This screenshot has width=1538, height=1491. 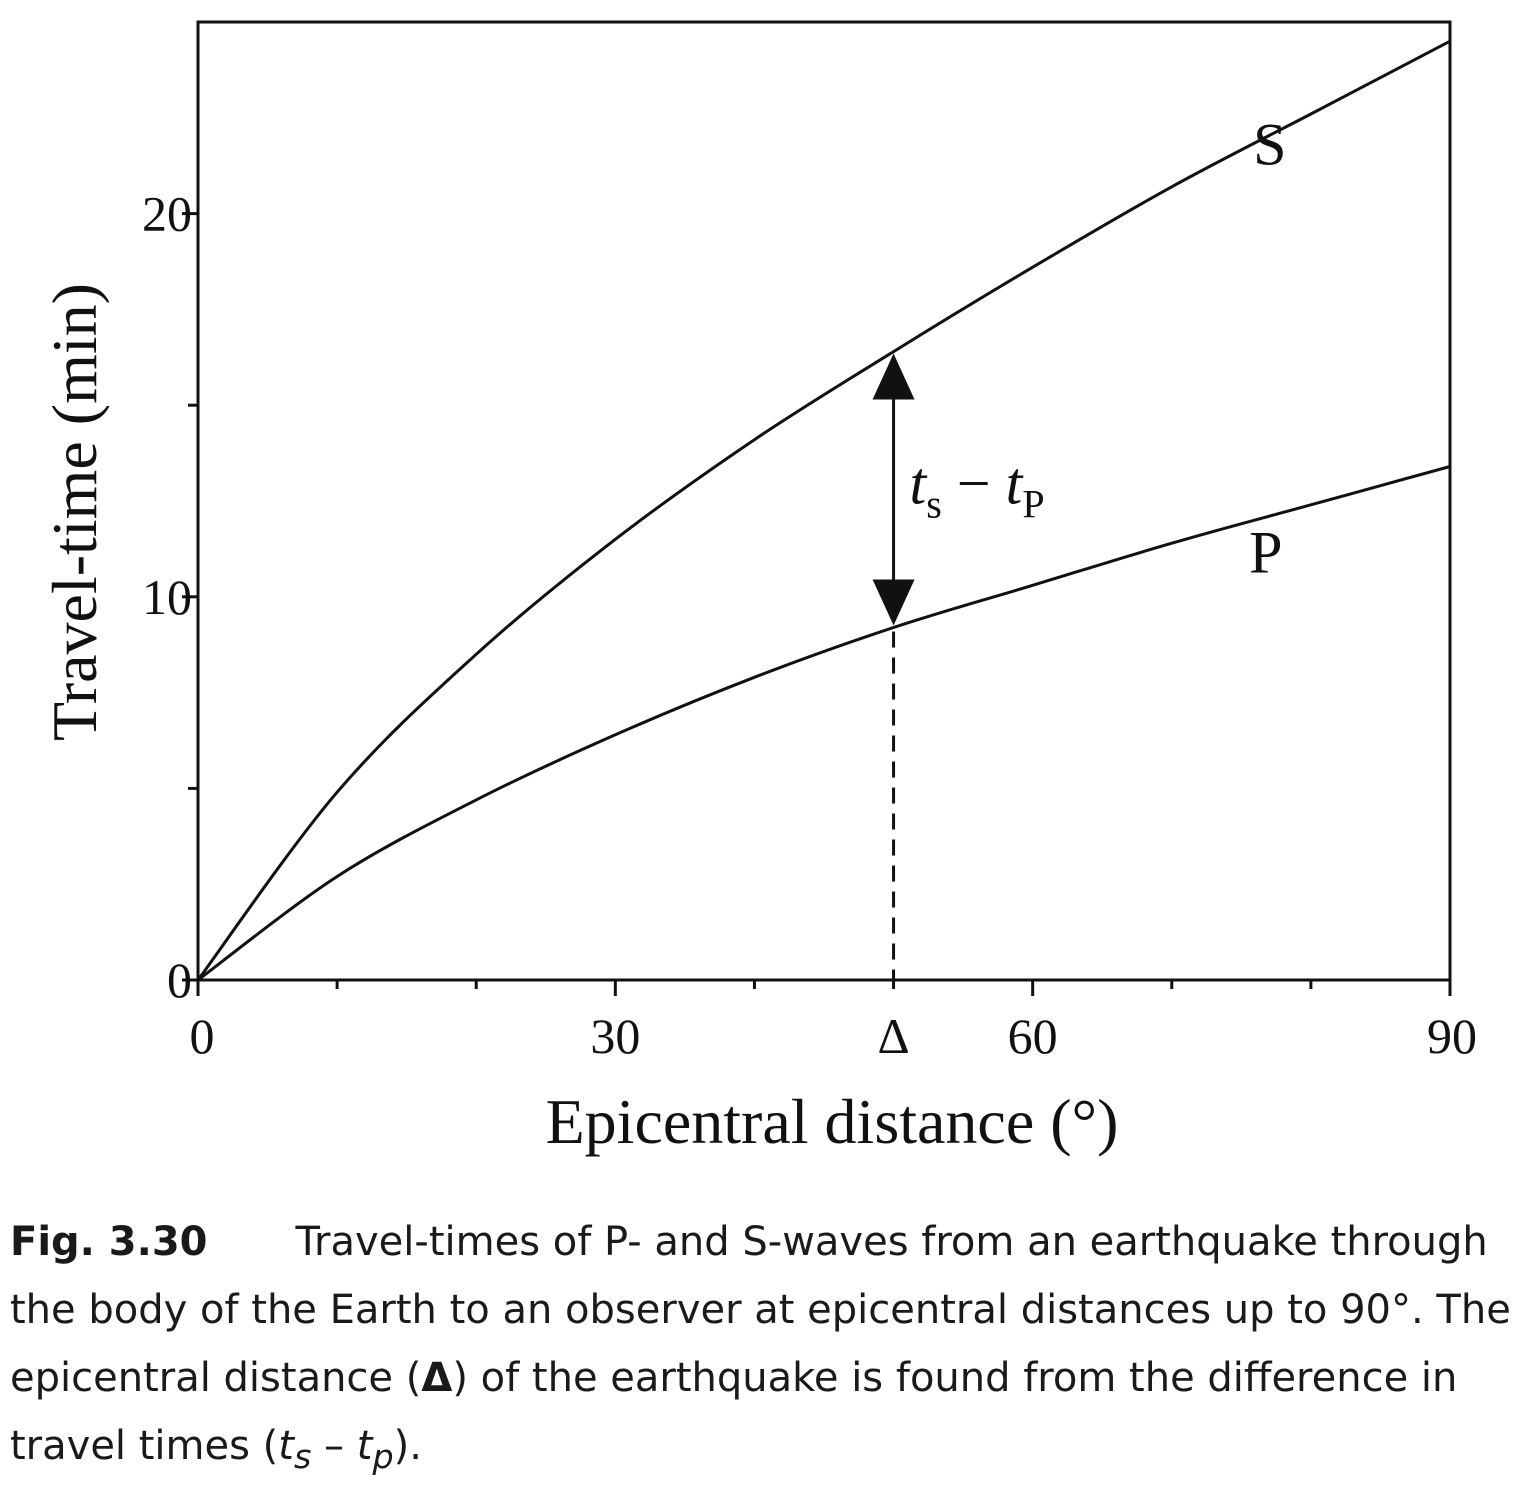 I want to click on difference-label-s2: P, so click(x=1033, y=504).